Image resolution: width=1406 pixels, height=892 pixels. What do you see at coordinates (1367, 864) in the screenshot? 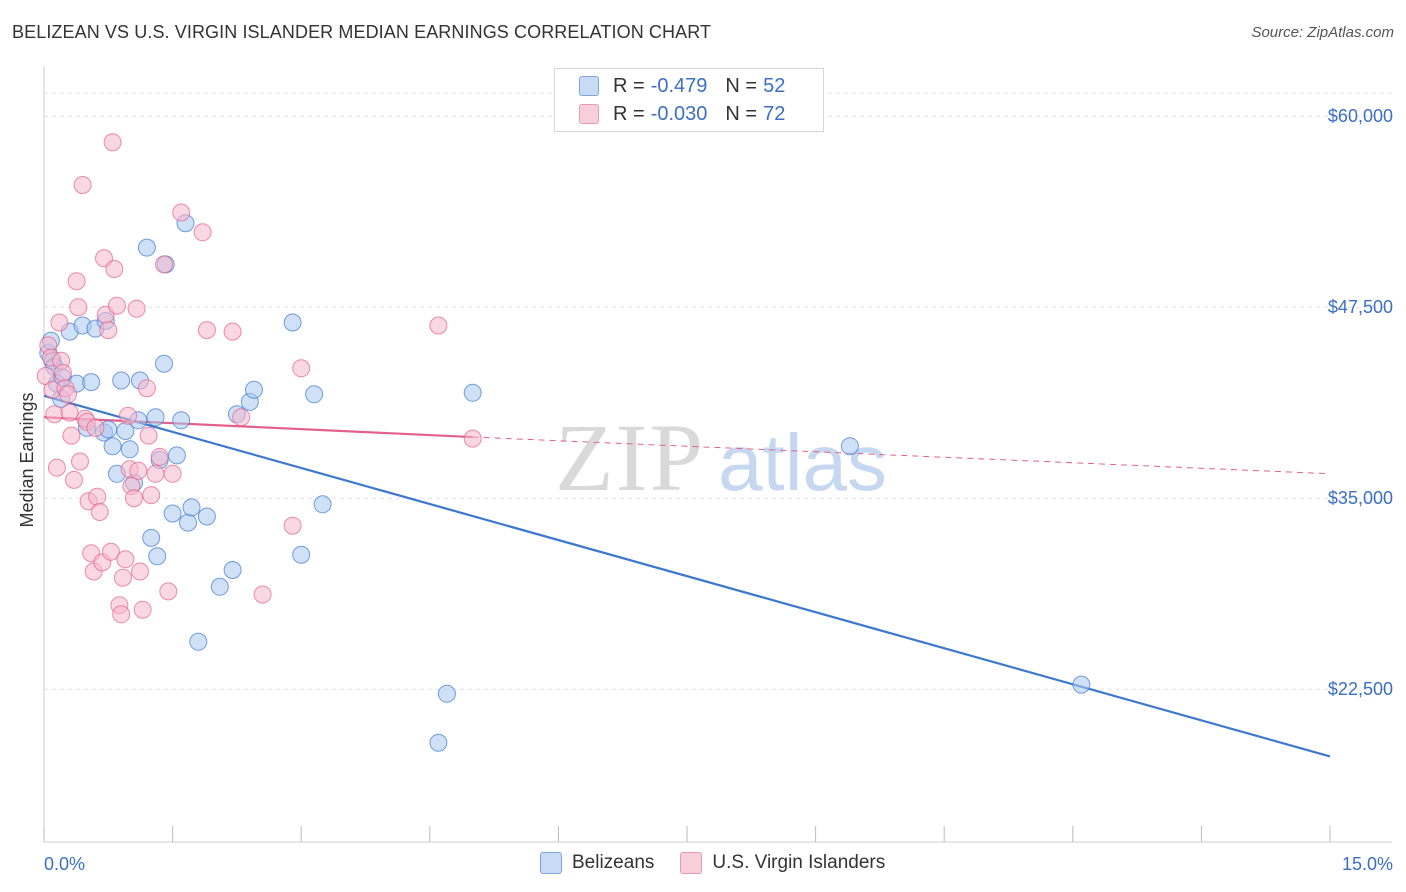
I see `x-tick-label: 15.0%` at bounding box center [1367, 864].